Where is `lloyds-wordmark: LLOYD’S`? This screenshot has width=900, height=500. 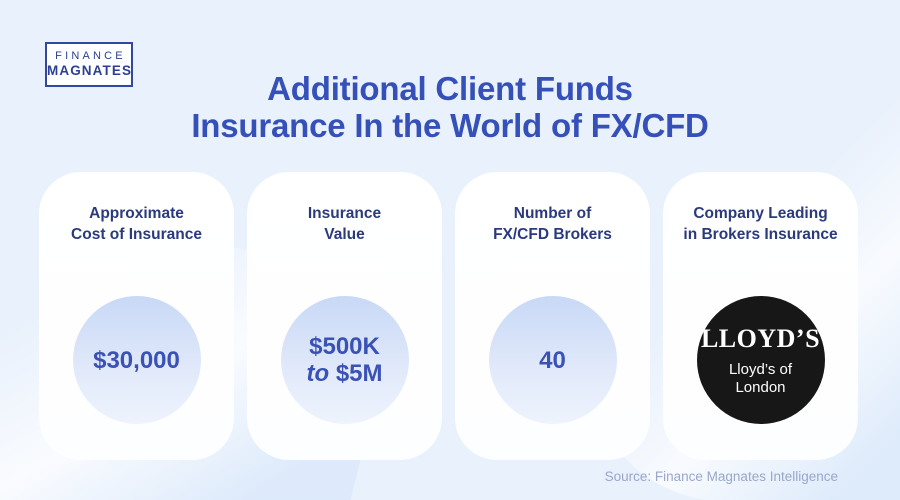 lloyds-wordmark: LLOYD’S is located at coordinates (760, 338).